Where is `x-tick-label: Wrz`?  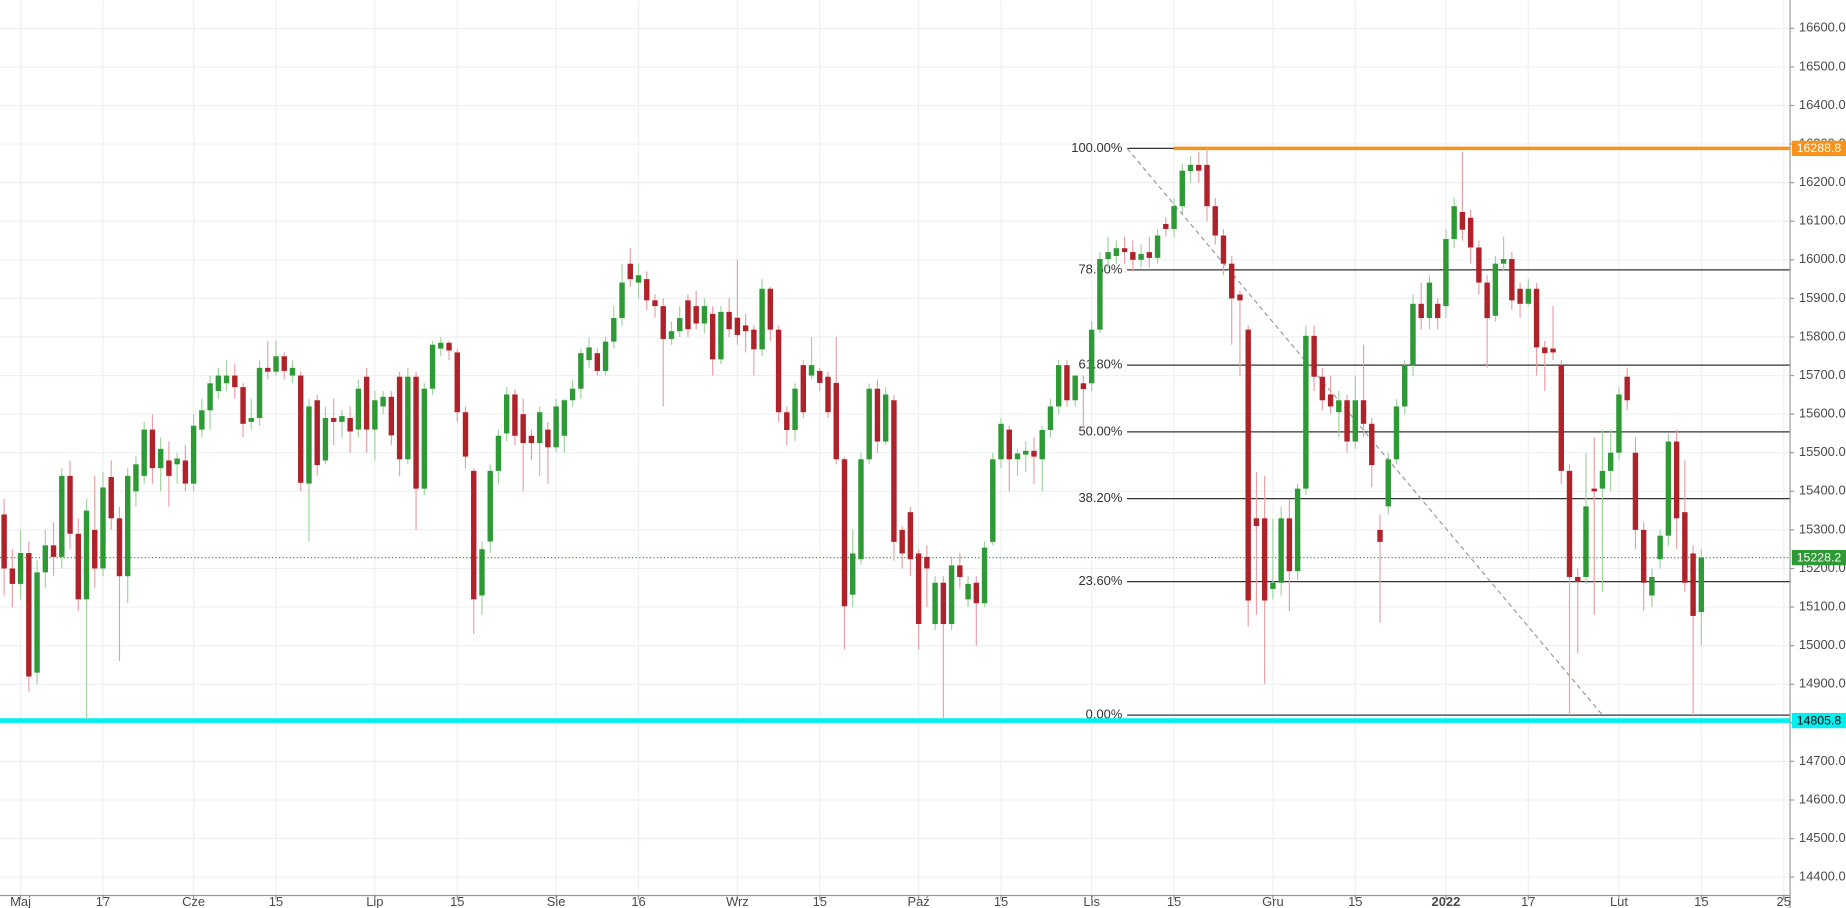
x-tick-label: Wrz is located at coordinates (737, 901).